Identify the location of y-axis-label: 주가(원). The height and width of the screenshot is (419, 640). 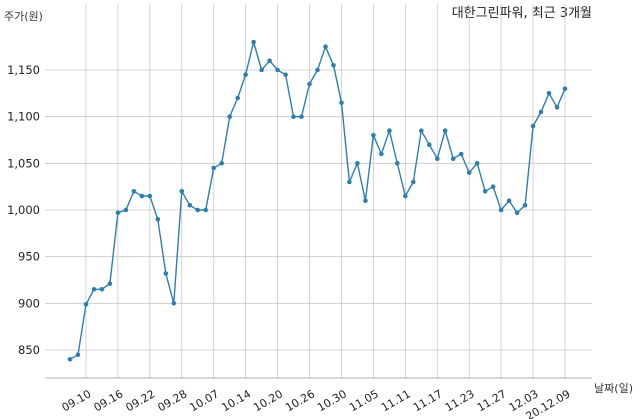
(23, 16).